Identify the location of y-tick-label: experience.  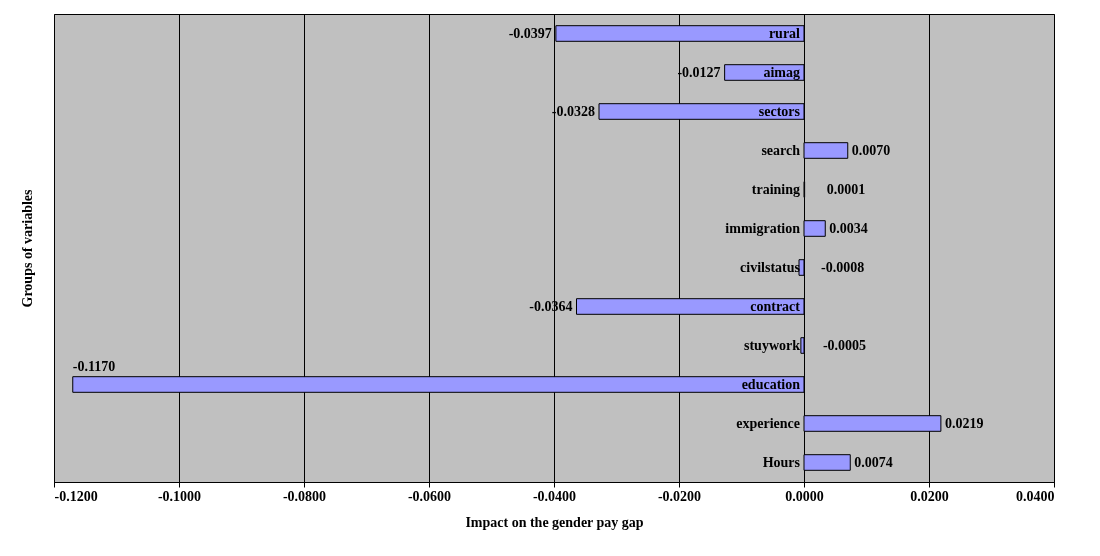
(768, 423).